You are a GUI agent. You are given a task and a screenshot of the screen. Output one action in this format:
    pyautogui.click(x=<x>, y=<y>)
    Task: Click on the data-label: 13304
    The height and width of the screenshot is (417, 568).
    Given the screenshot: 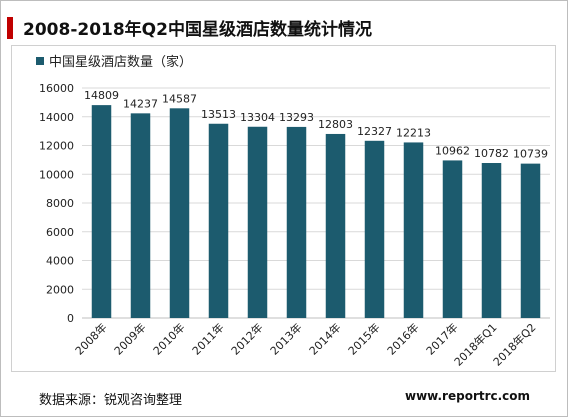 What is the action you would take?
    pyautogui.click(x=257, y=117)
    